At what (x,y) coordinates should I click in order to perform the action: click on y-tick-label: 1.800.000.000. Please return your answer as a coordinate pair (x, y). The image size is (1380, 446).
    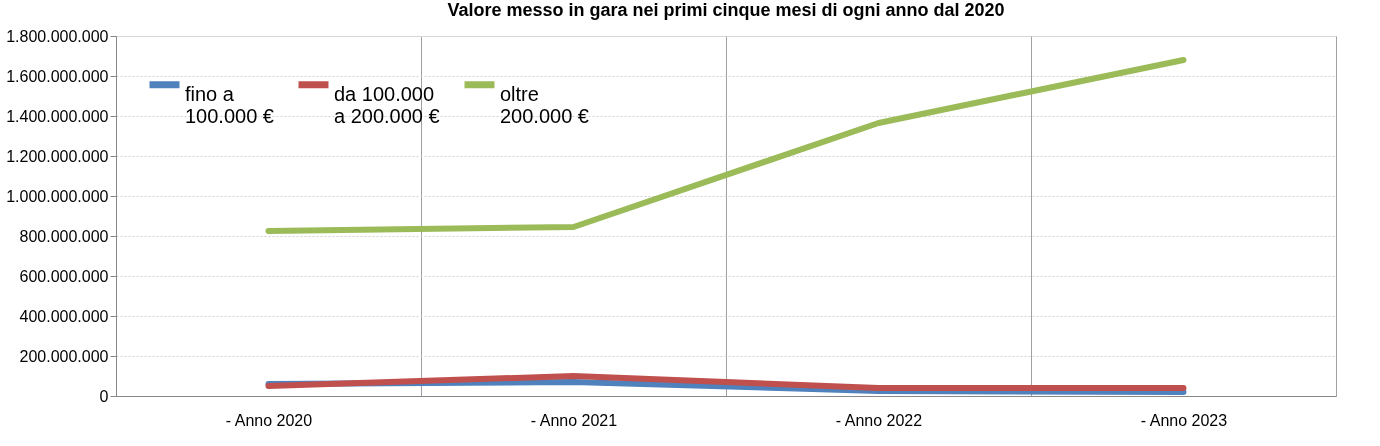
    Looking at the image, I should click on (57, 36).